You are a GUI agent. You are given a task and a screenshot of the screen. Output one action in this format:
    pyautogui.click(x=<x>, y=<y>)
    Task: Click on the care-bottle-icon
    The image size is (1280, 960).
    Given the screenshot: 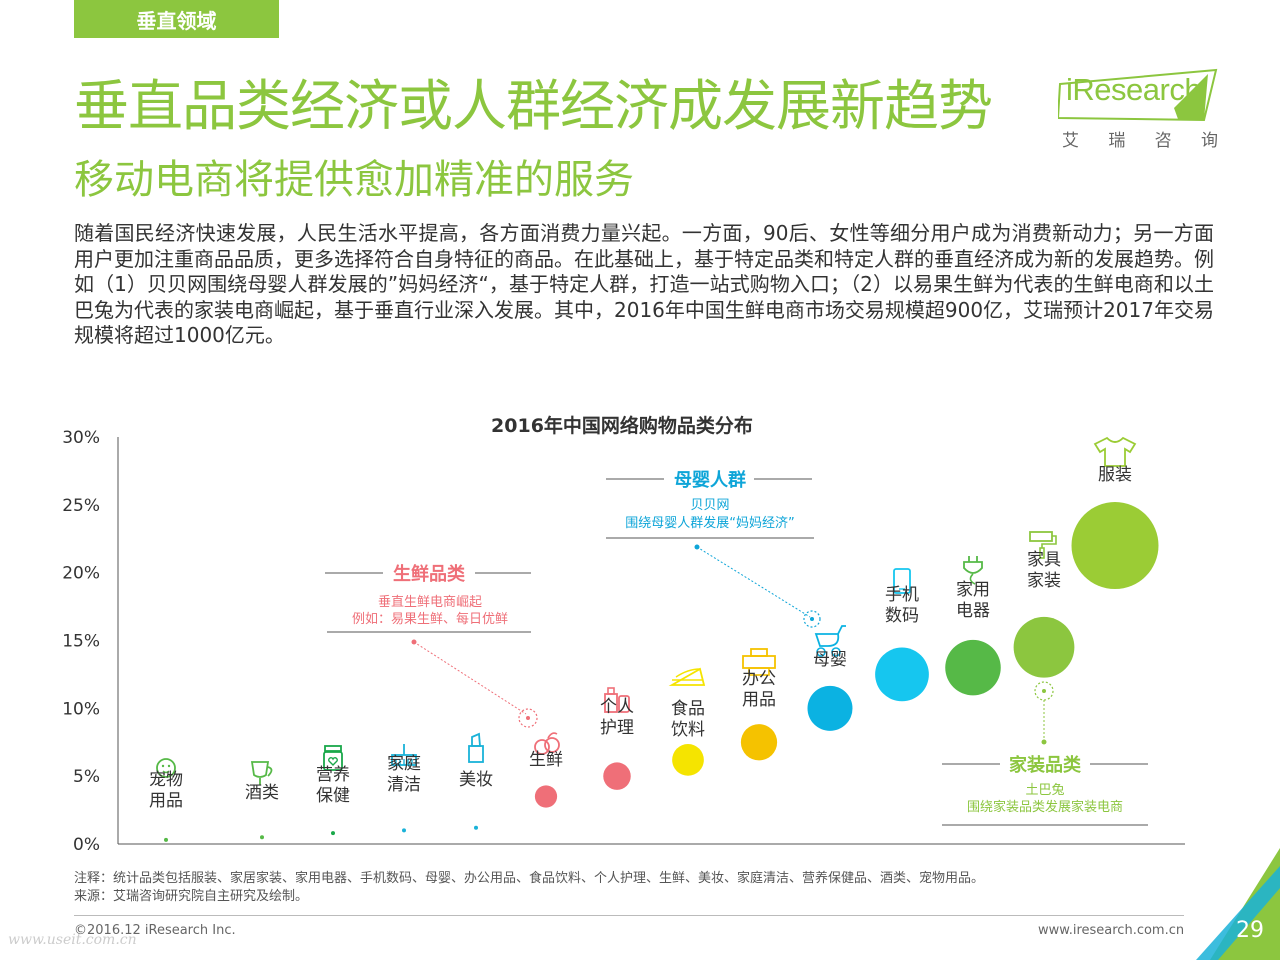 What is the action you would take?
    pyautogui.click(x=617, y=700)
    